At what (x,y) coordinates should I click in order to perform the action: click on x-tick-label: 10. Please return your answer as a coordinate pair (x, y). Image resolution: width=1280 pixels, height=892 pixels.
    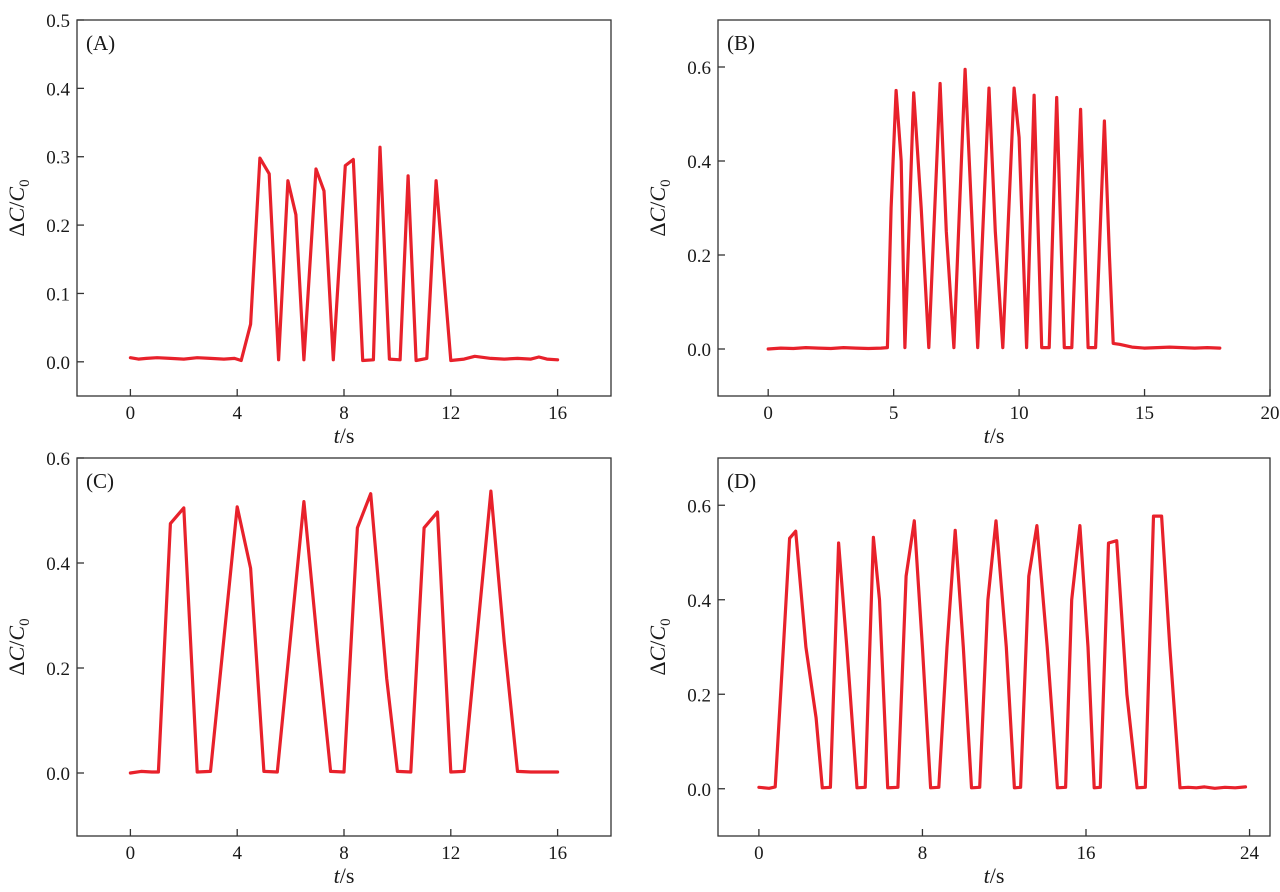
    Looking at the image, I should click on (1019, 413).